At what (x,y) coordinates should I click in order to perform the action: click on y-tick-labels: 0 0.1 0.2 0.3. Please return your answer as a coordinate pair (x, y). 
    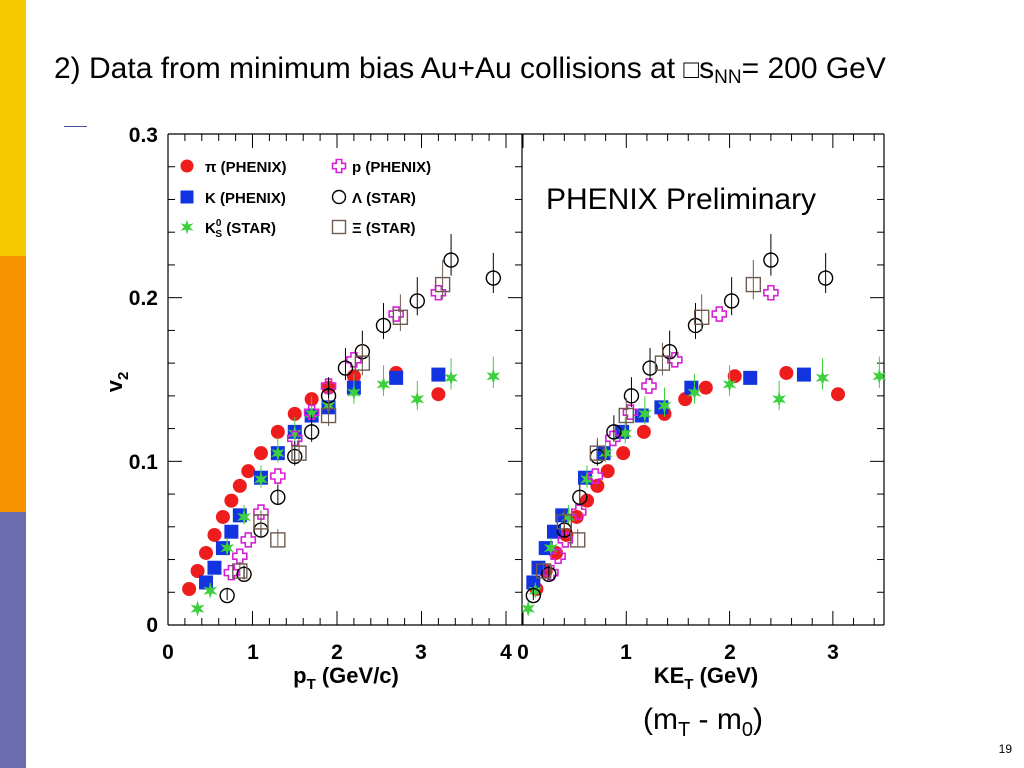
    Looking at the image, I should click on (144, 380).